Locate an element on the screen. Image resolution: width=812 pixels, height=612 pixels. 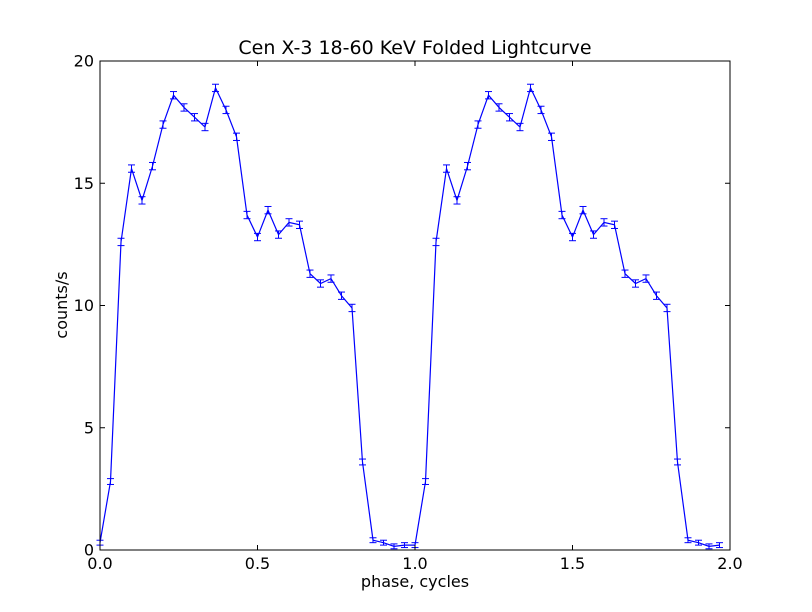
x-tick-label: 1.0 is located at coordinates (414, 563).